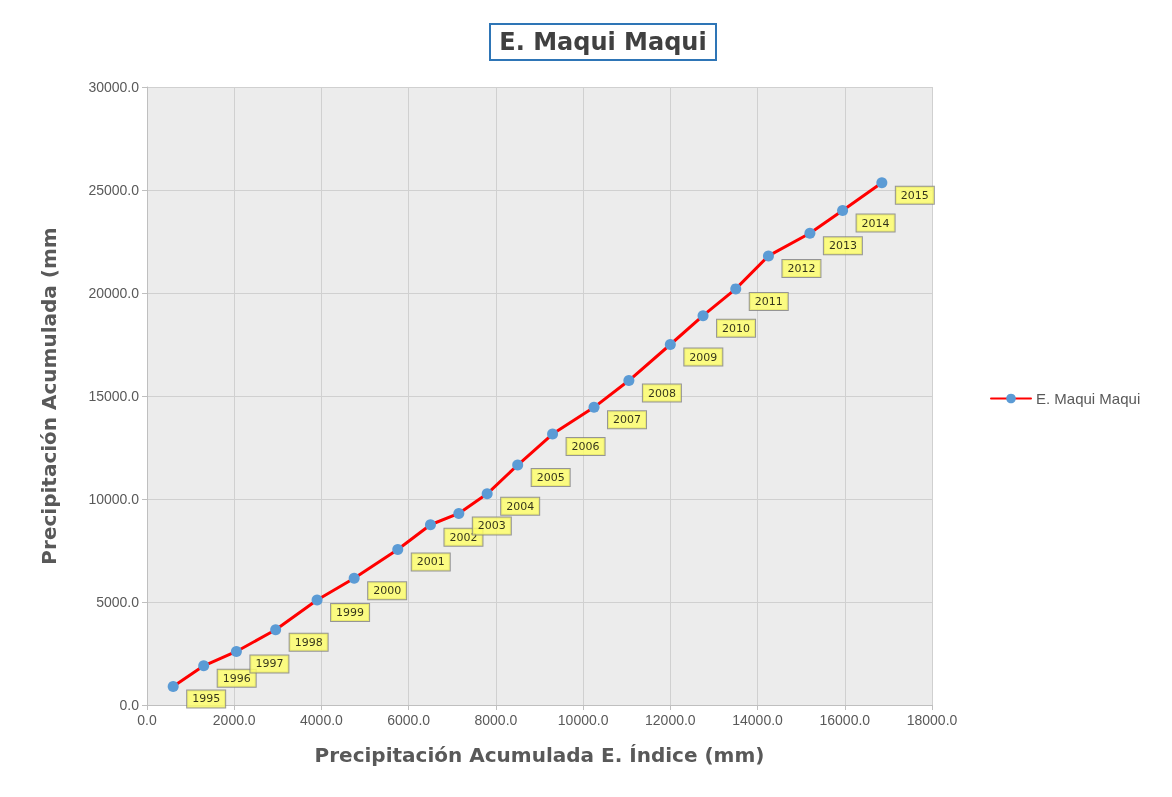 This screenshot has width=1172, height=797. Describe the element at coordinates (842, 246) in the screenshot. I see `annotation: 2013` at that location.